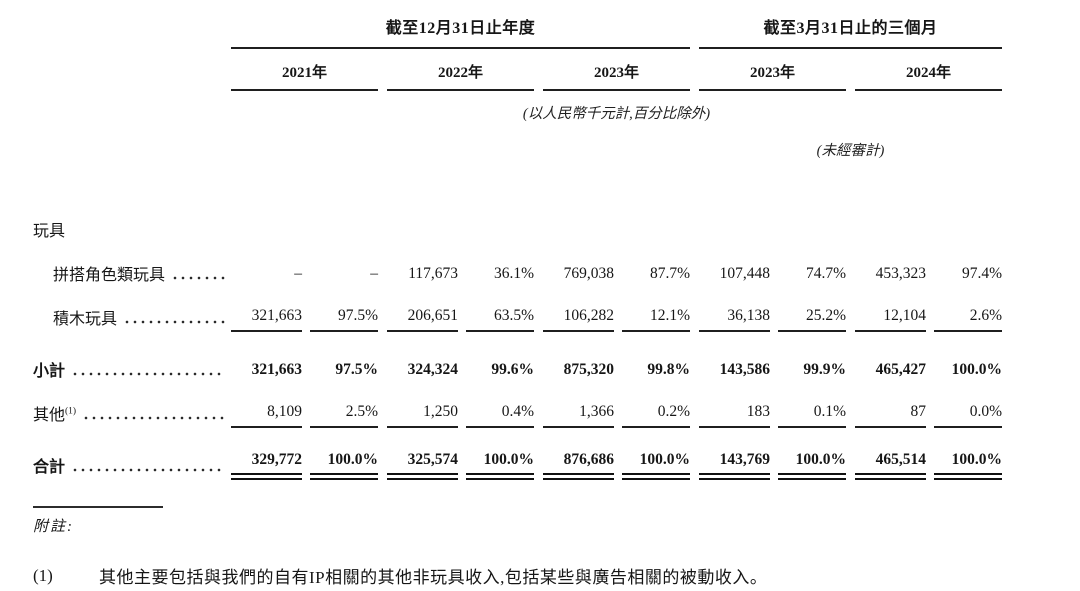  Describe the element at coordinates (850, 151) in the screenshot. I see `unaudited-note: (未經審計)` at that location.